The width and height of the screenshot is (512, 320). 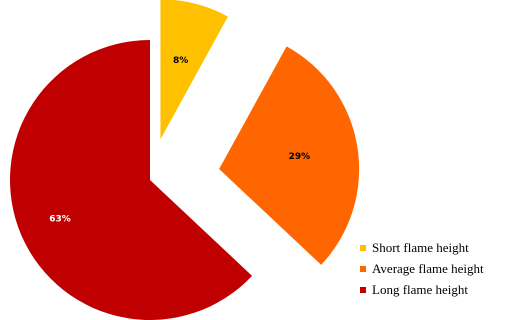 I want to click on legend-label: Short flame height, so click(x=420, y=247).